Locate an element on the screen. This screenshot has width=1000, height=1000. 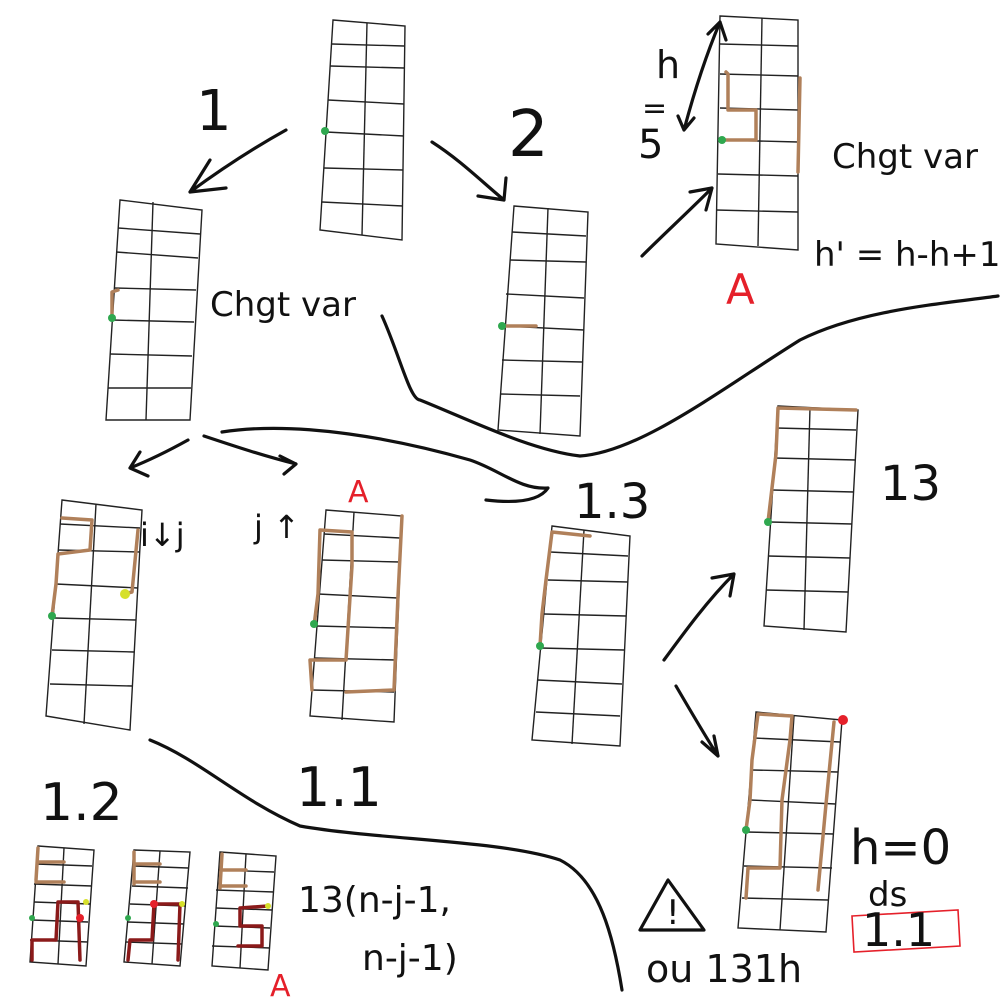
warning-icon: ! is located at coordinates (672, 905).